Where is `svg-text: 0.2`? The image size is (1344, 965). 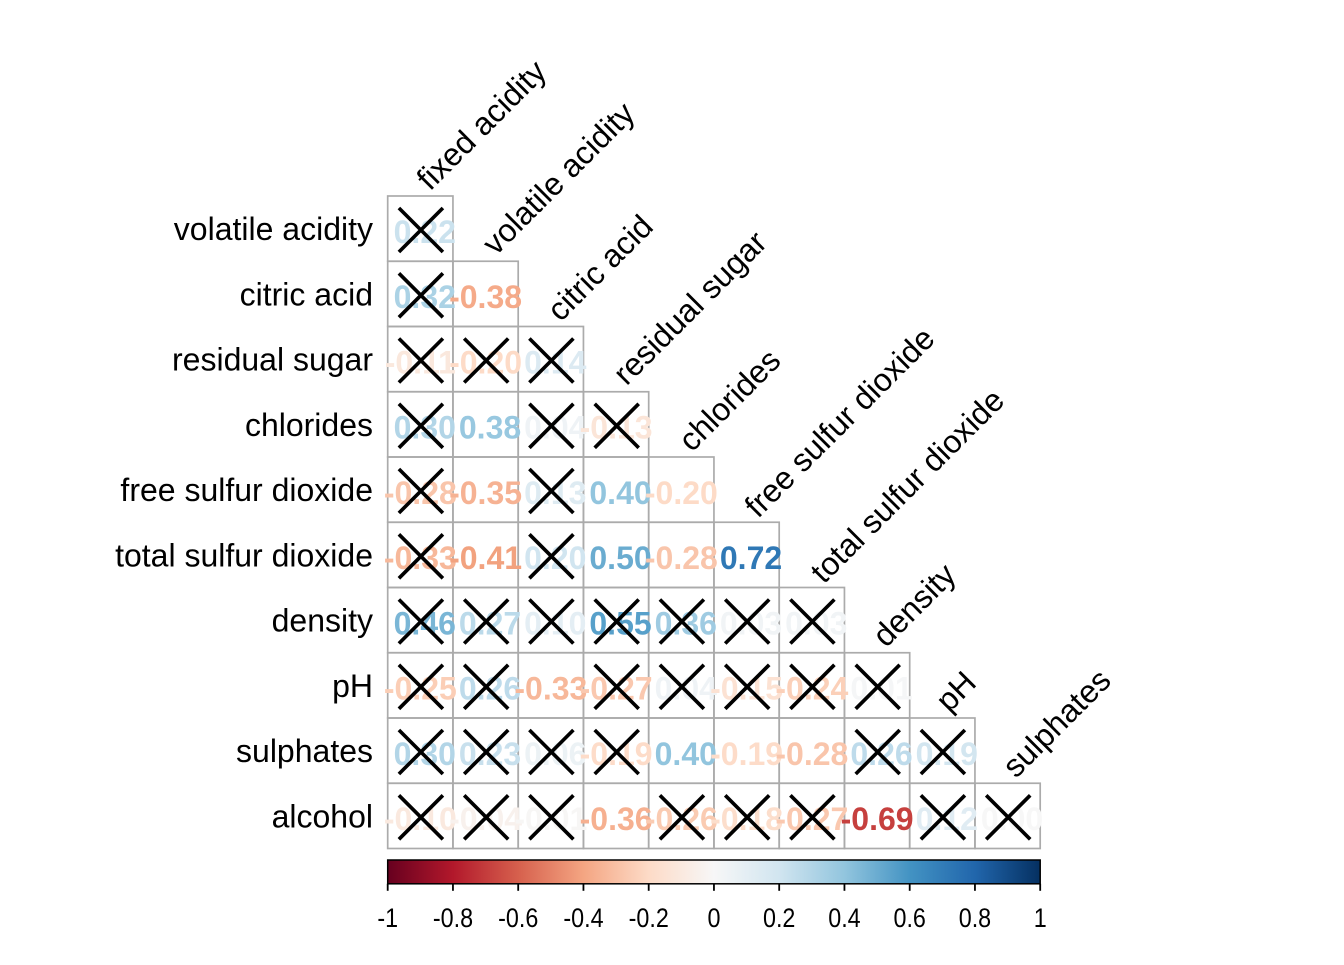
svg-text: 0.2 is located at coordinates (779, 918).